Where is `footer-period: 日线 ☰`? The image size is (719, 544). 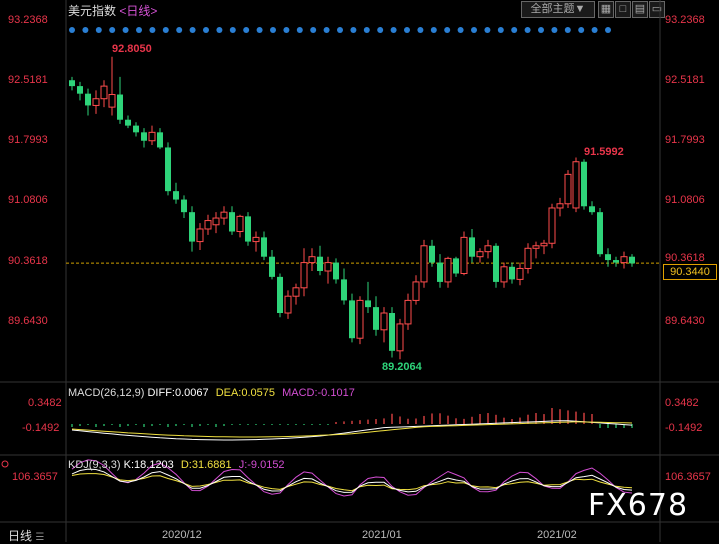 footer-period: 日线 ☰ is located at coordinates (26, 535).